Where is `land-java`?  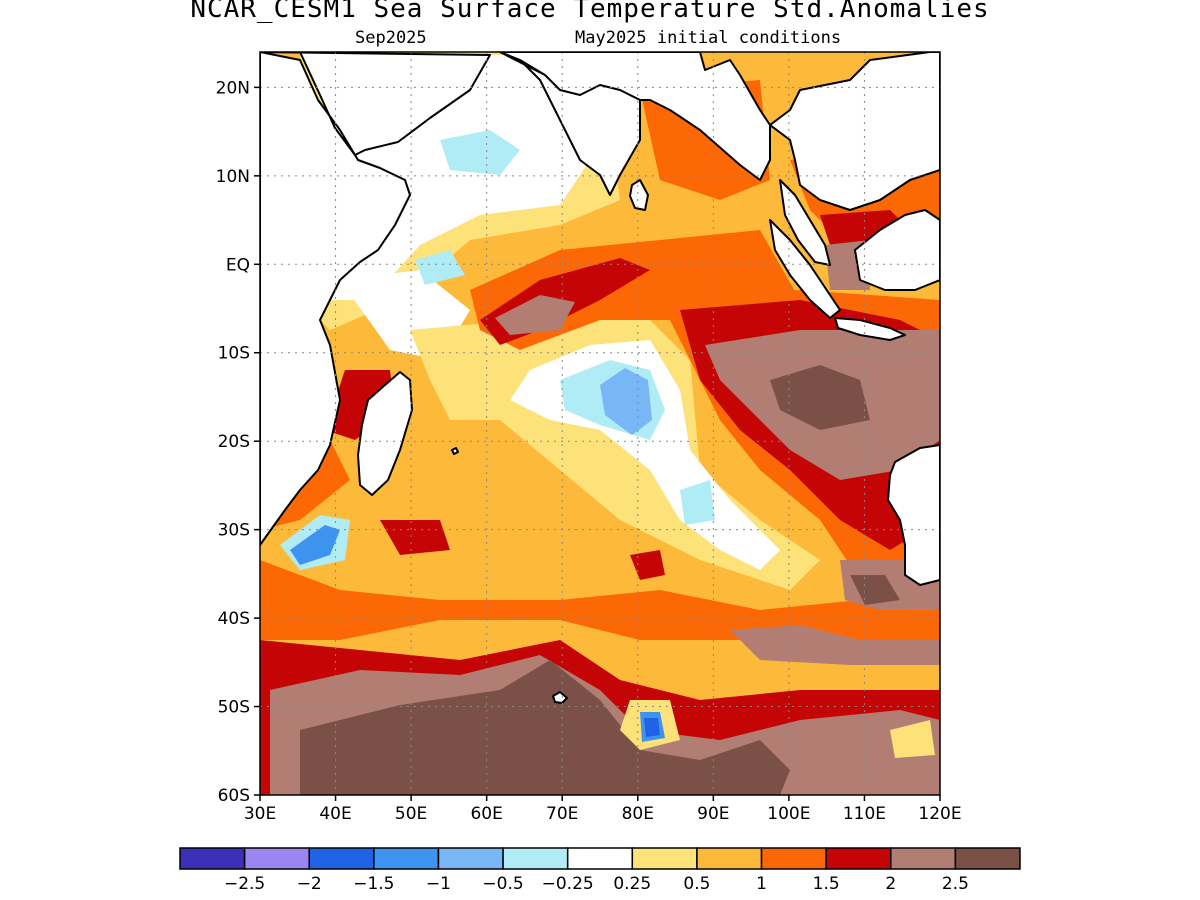 land-java is located at coordinates (870, 329).